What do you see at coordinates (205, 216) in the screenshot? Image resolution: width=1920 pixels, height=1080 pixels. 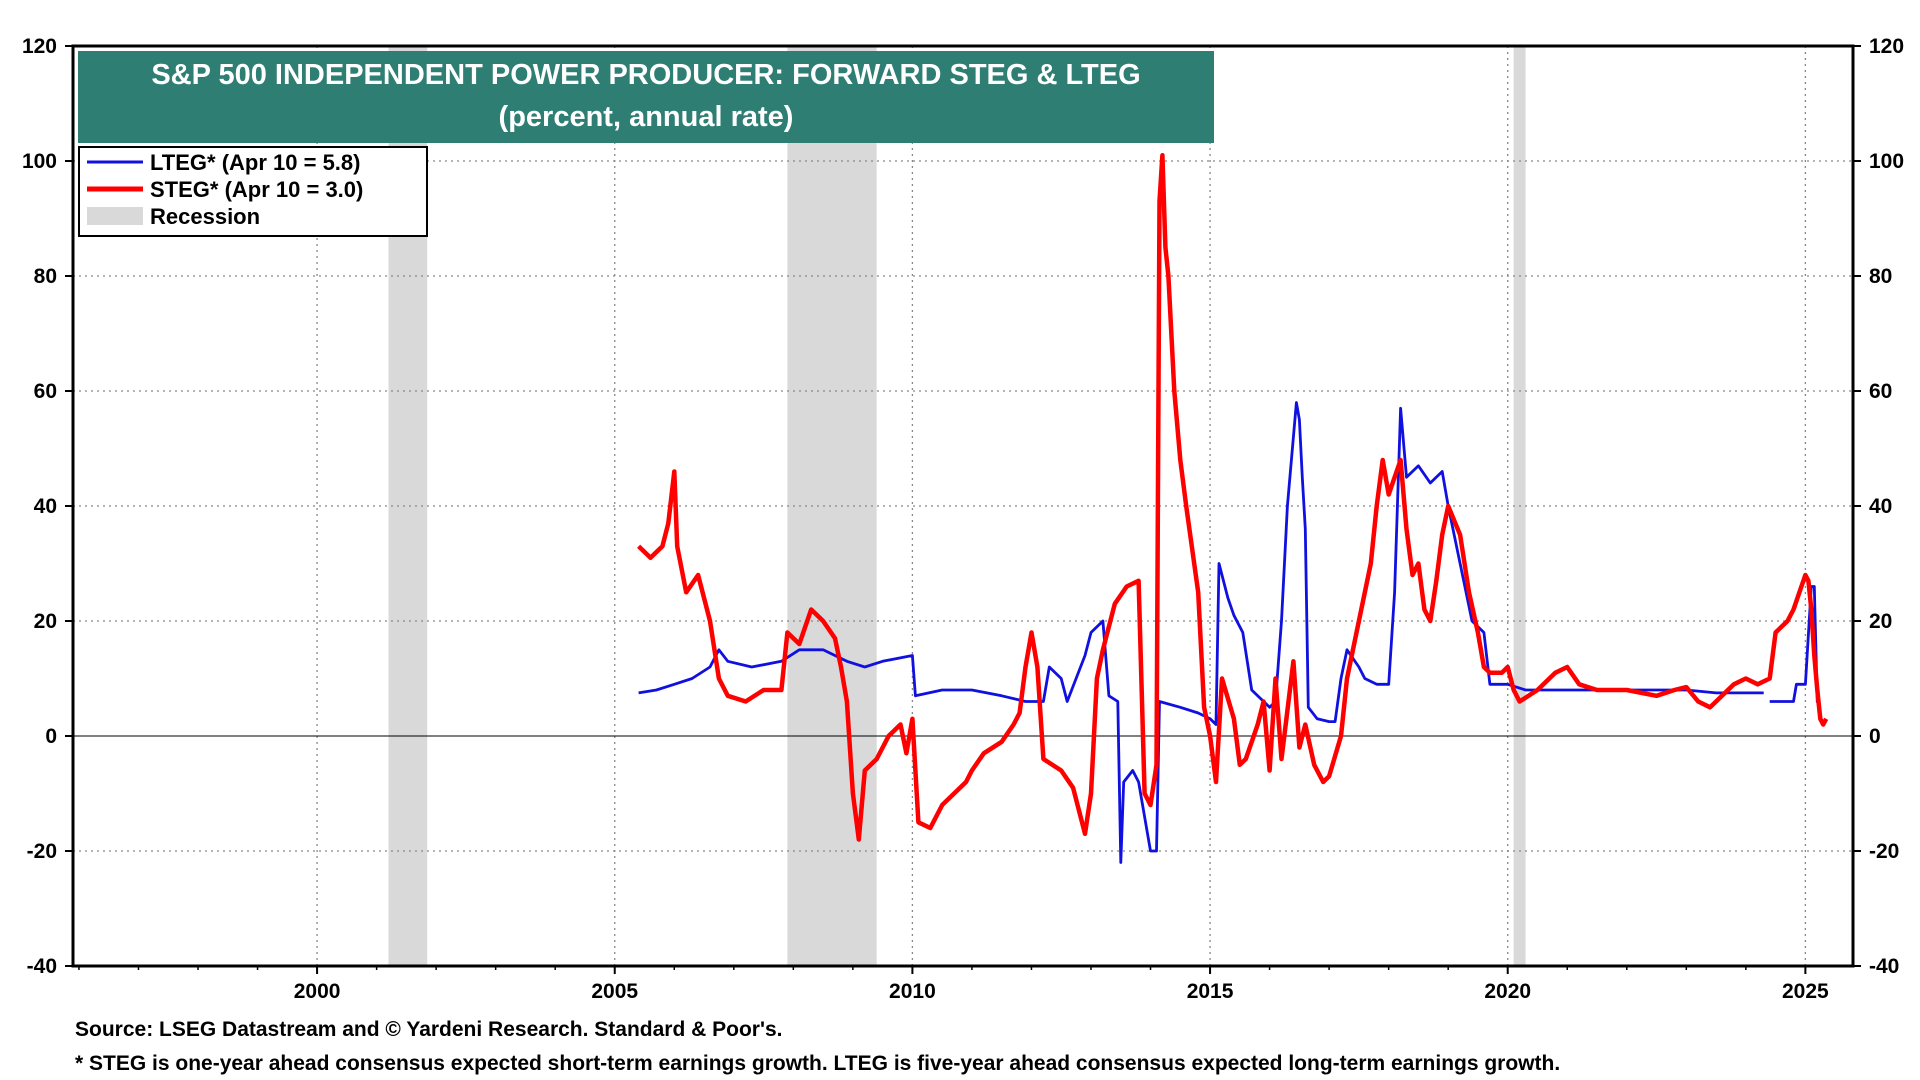 I see `legend-recession-label: Recession` at bounding box center [205, 216].